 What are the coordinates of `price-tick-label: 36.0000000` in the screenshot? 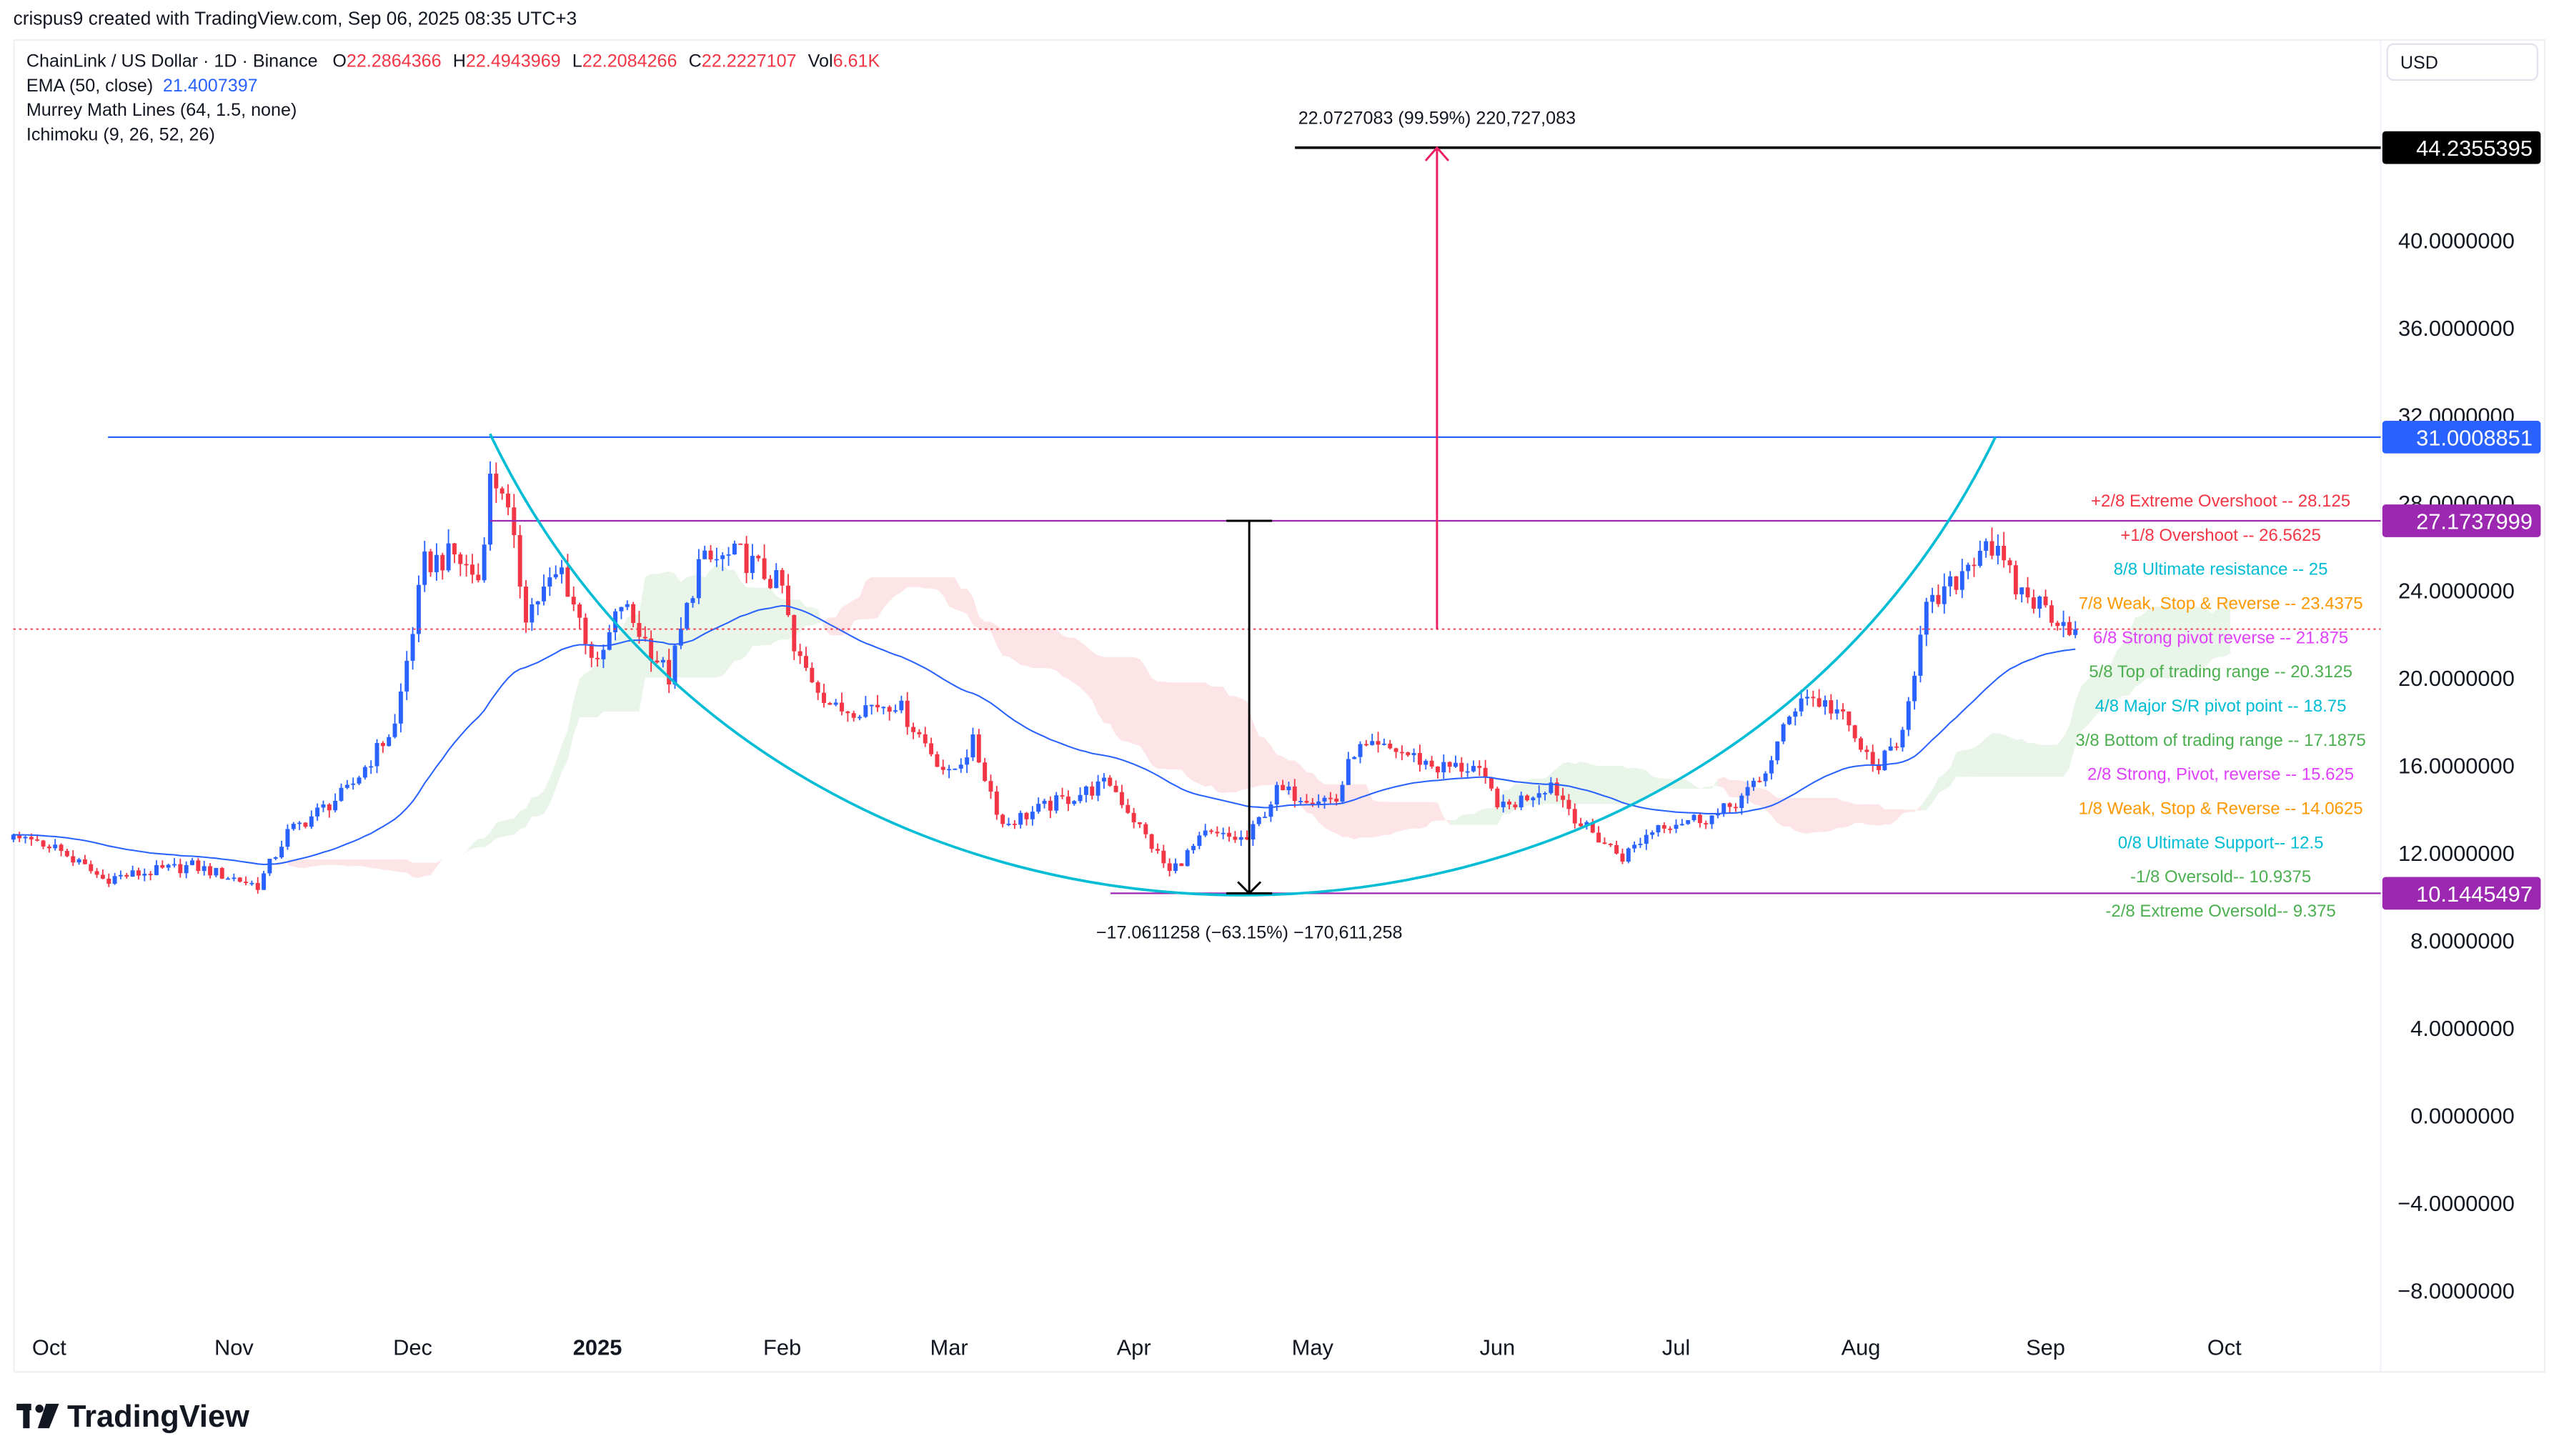 It's located at (2456, 328).